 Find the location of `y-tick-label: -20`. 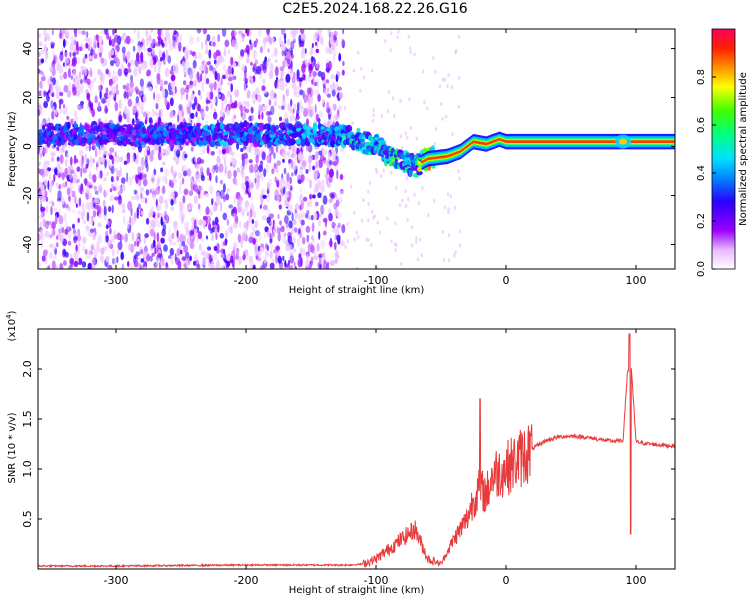

y-tick-label: -20 is located at coordinates (27, 196).